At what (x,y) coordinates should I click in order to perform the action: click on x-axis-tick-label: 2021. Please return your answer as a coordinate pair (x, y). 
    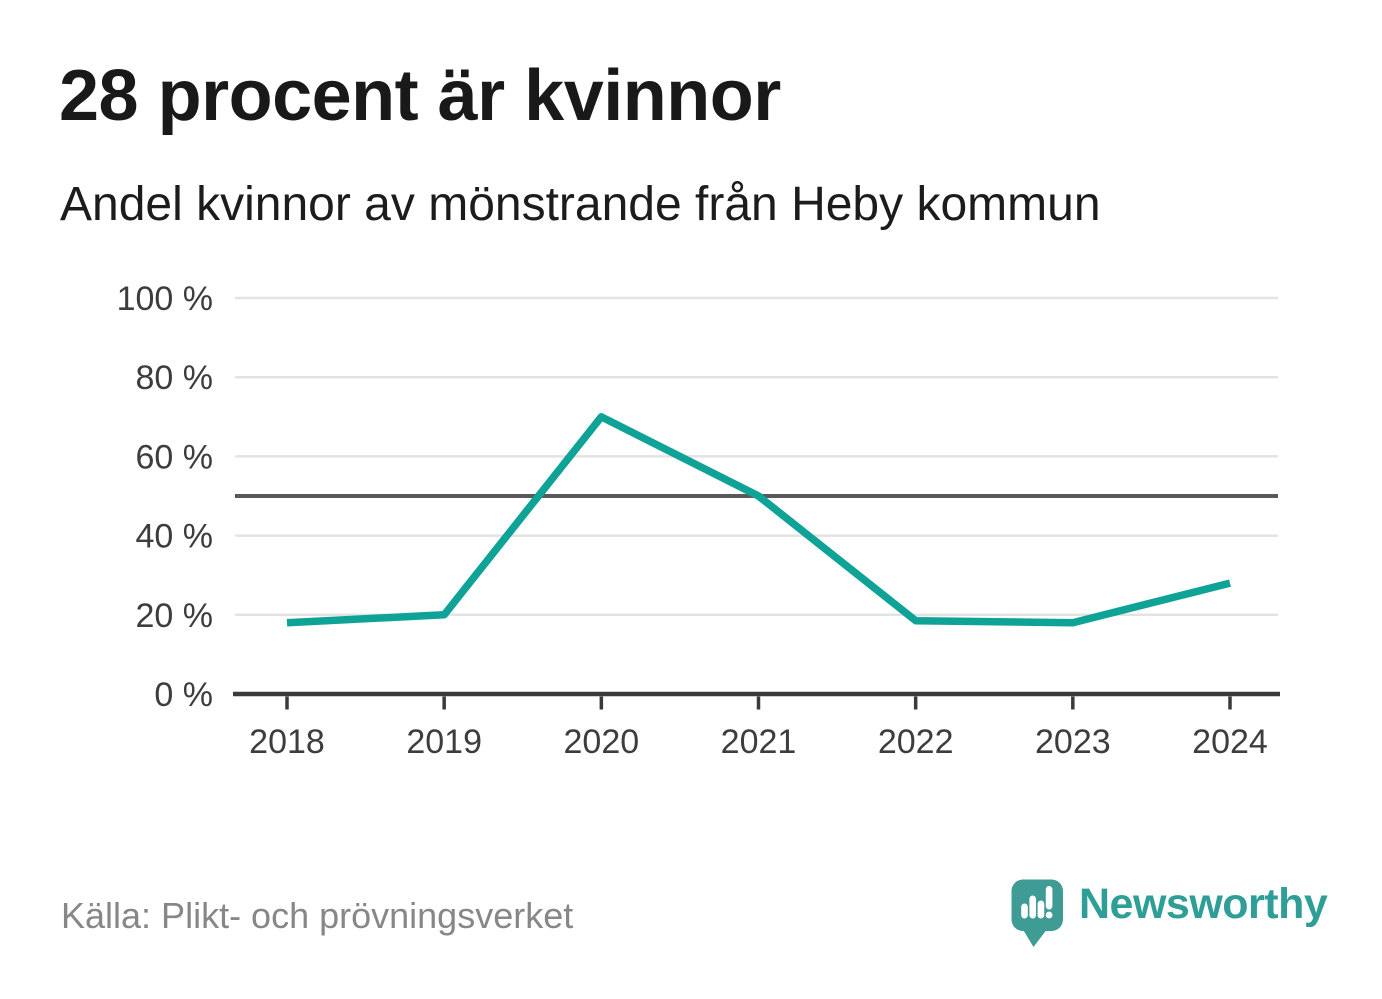
    Looking at the image, I should click on (759, 742).